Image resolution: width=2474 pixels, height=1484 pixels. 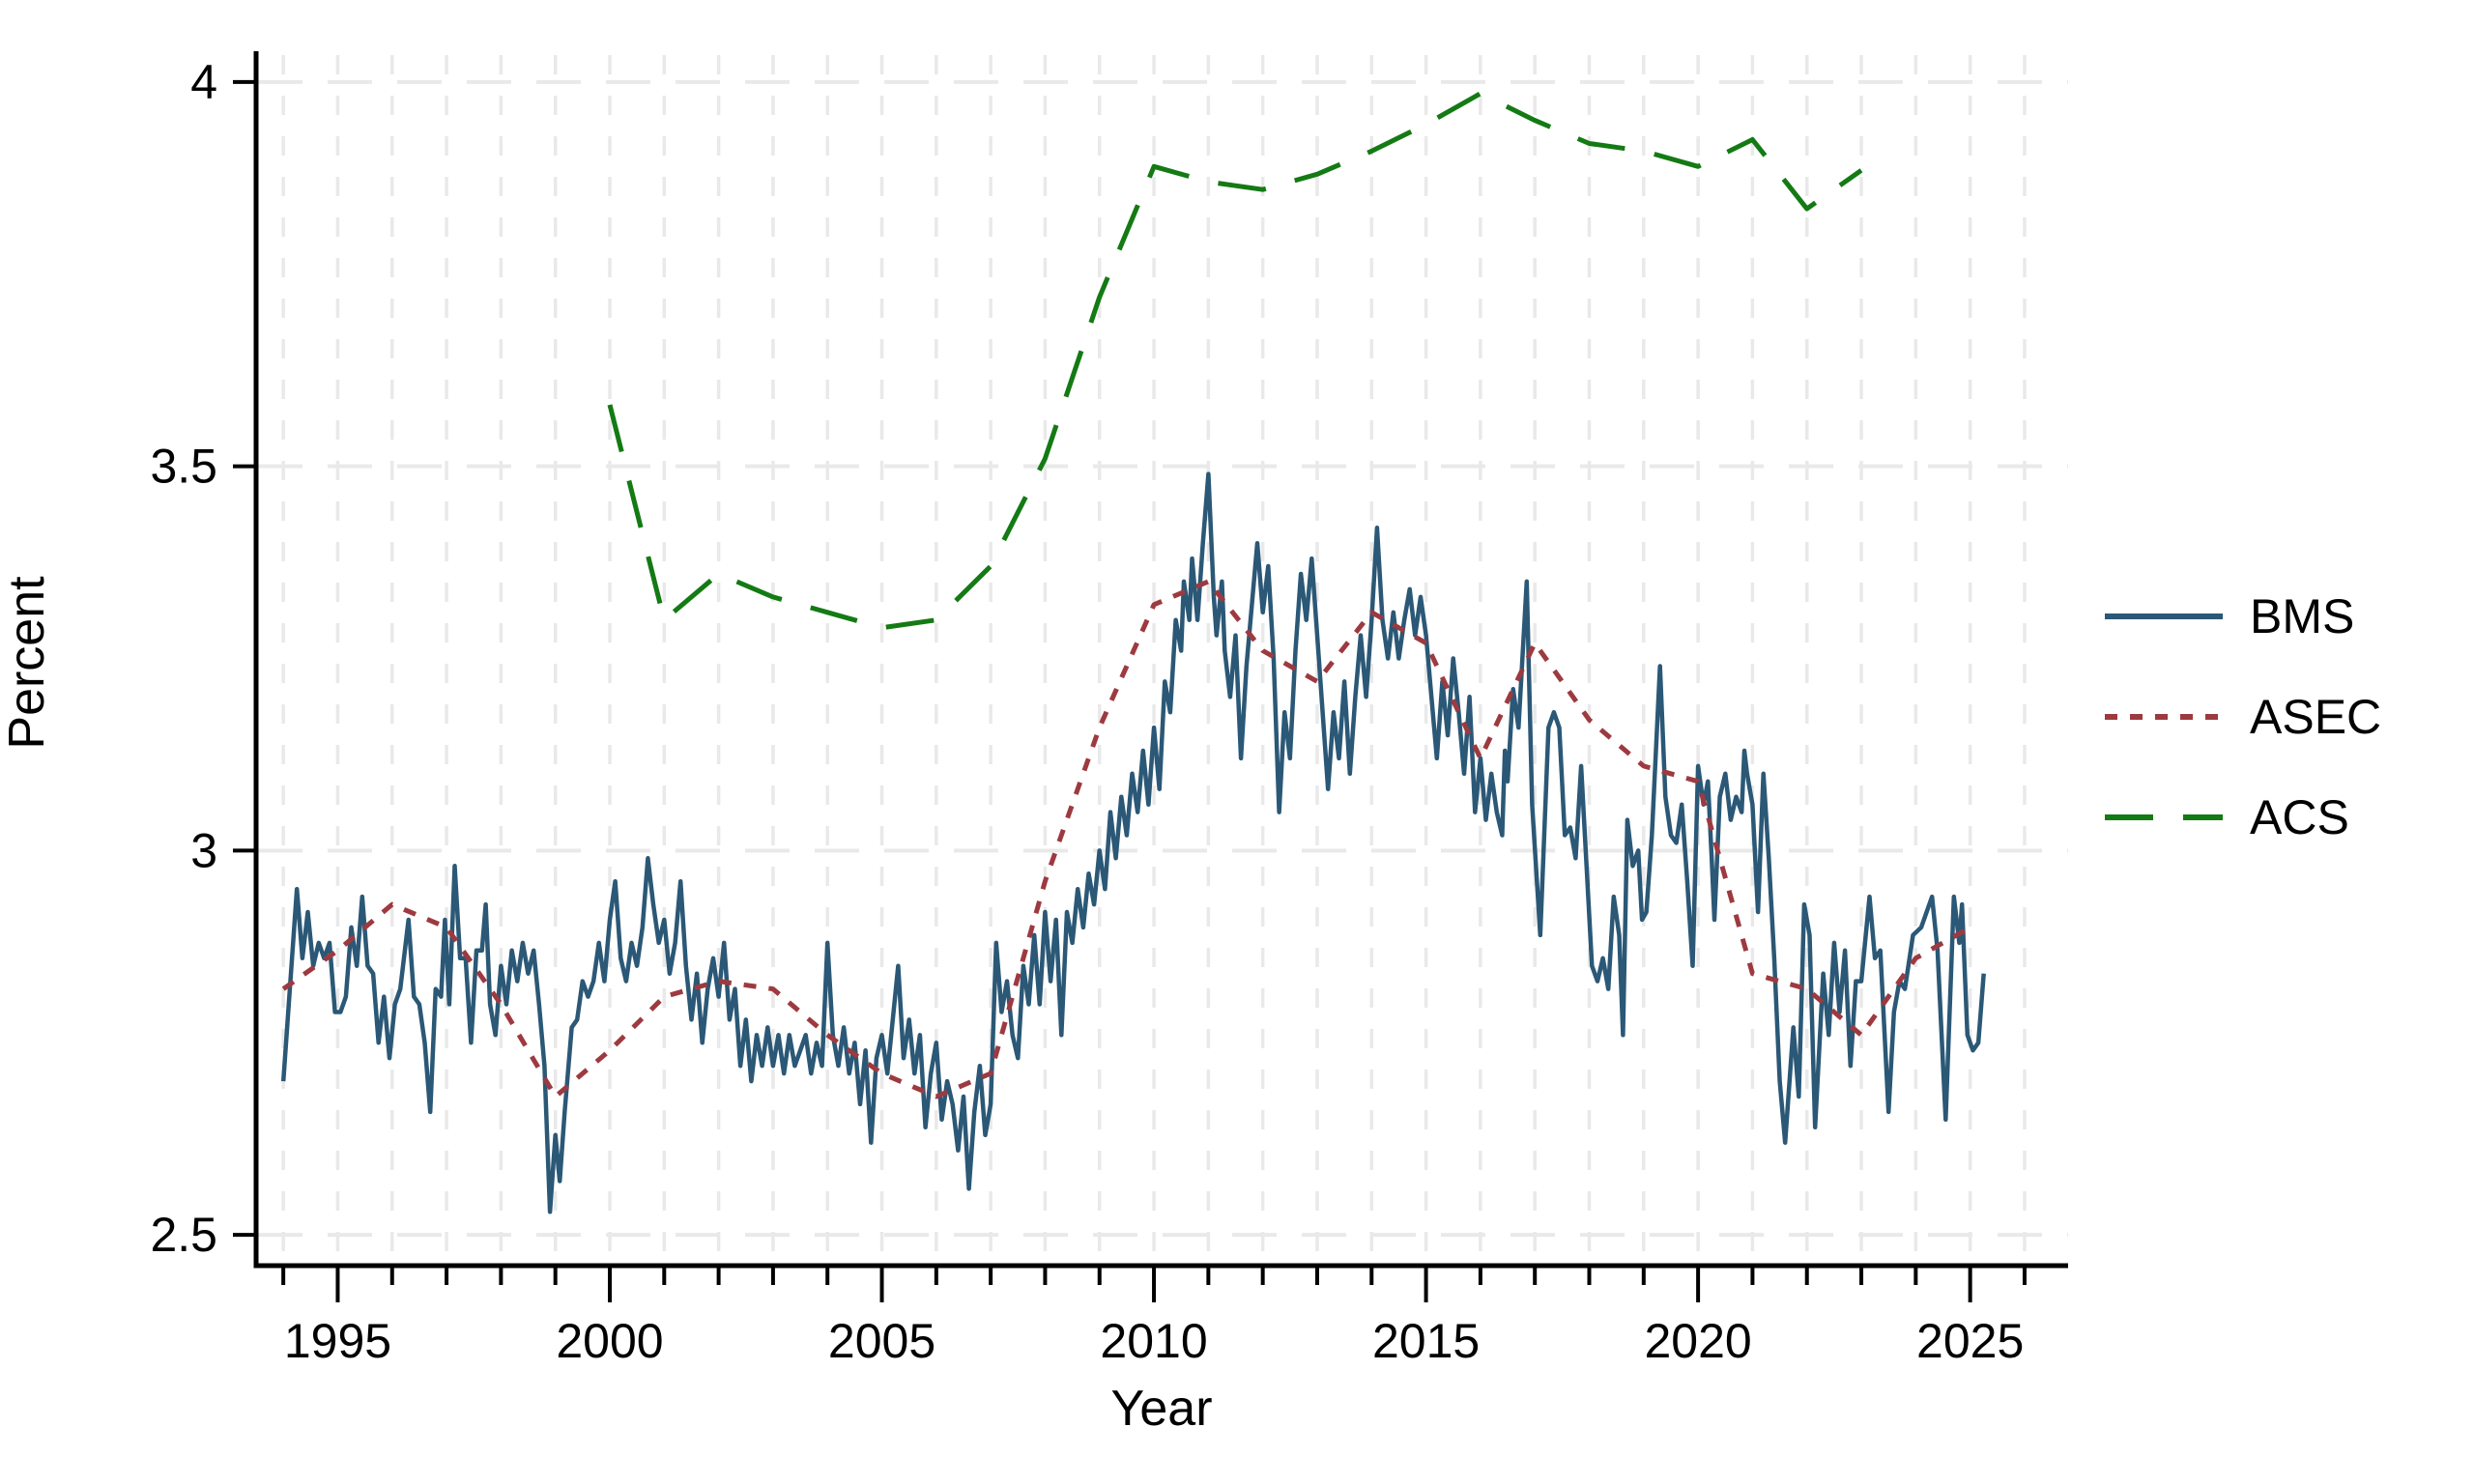 I want to click on y-tick-label: 2.5, so click(x=184, y=1235).